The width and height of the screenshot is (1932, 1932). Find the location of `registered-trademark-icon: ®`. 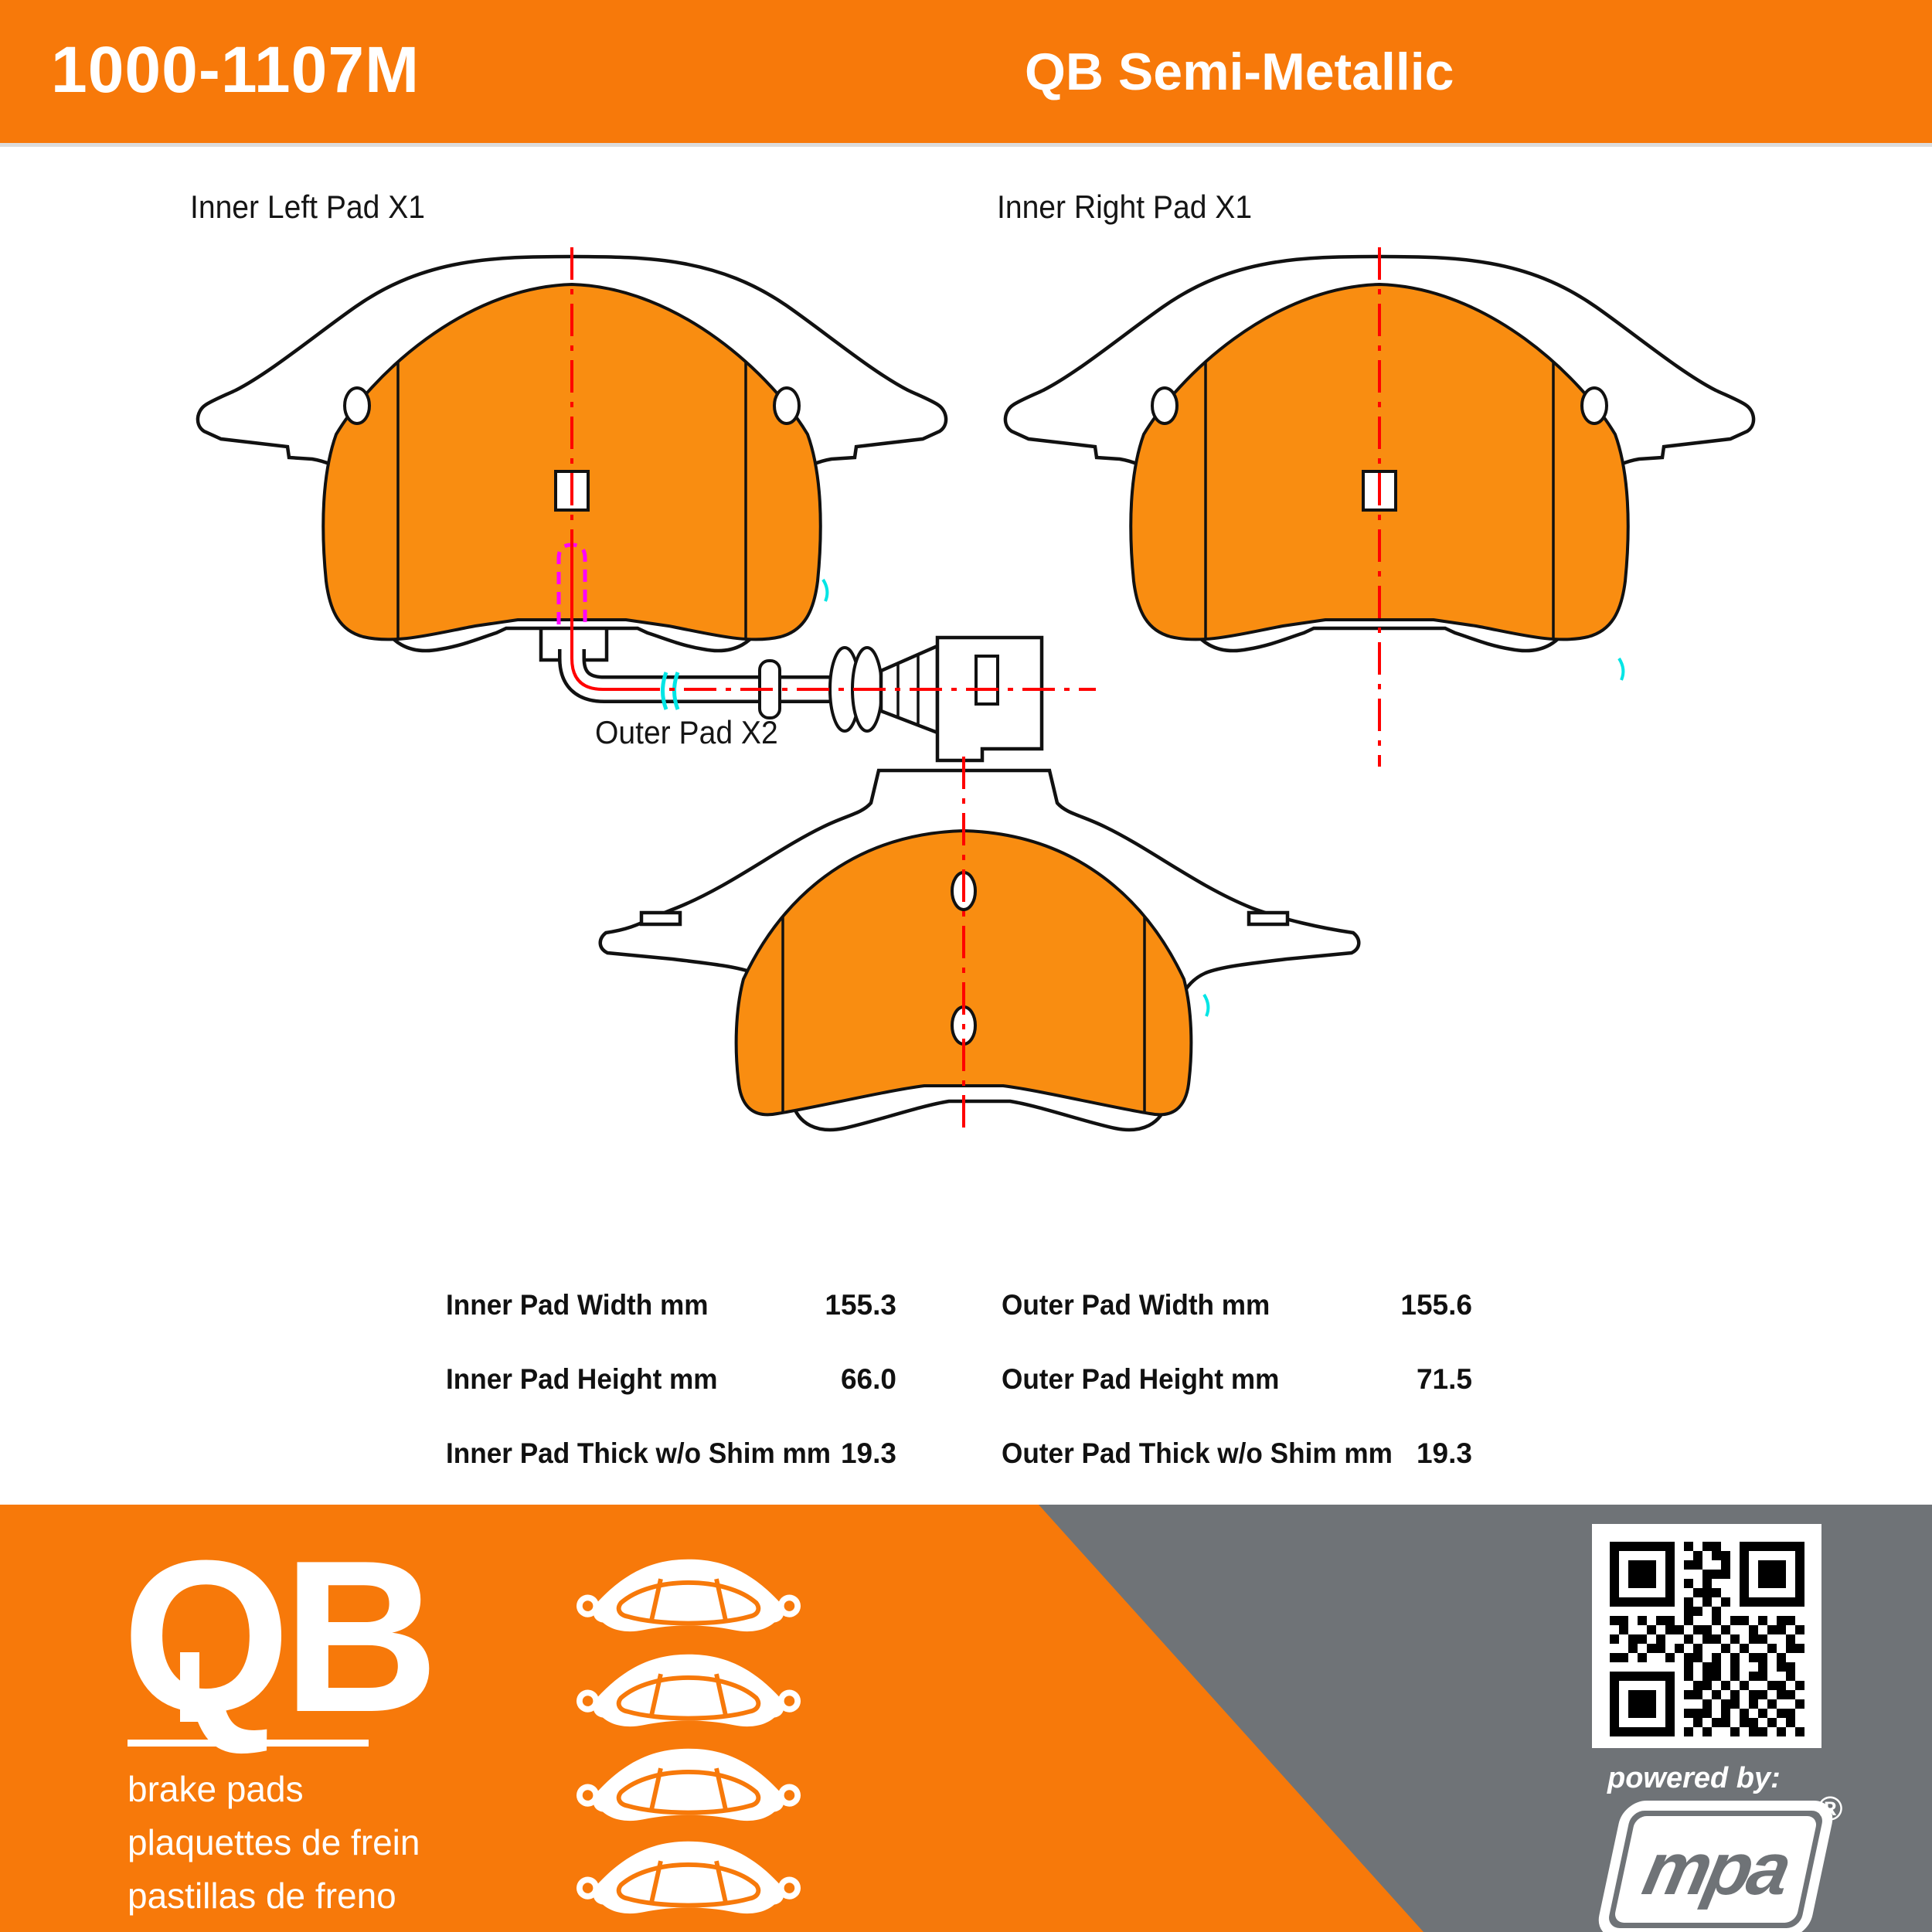

registered-trademark-icon: ® is located at coordinates (1830, 1809).